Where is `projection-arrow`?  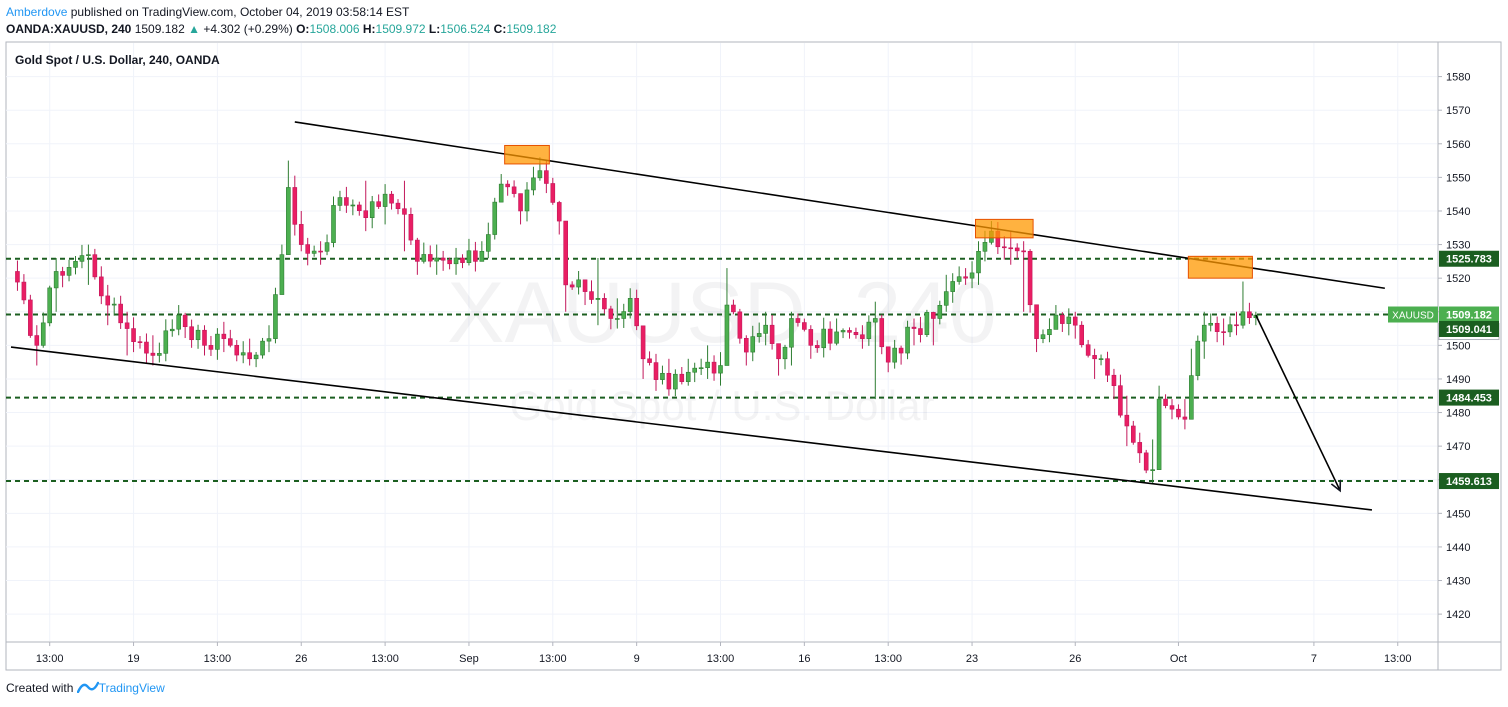
projection-arrow is located at coordinates (1297, 402).